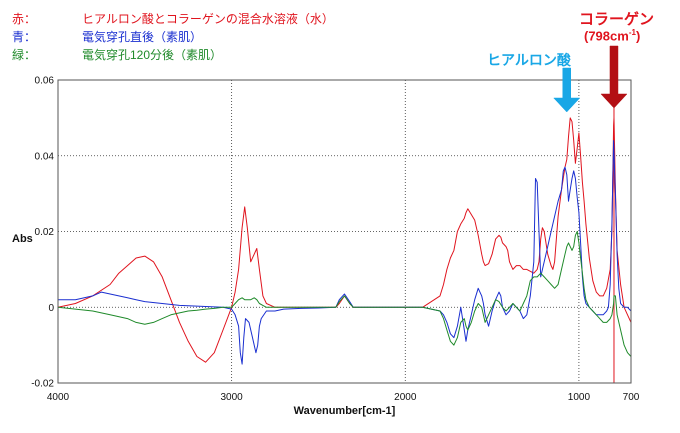 The height and width of the screenshot is (433, 680). I want to click on x-tick-label: 1000, so click(579, 397).